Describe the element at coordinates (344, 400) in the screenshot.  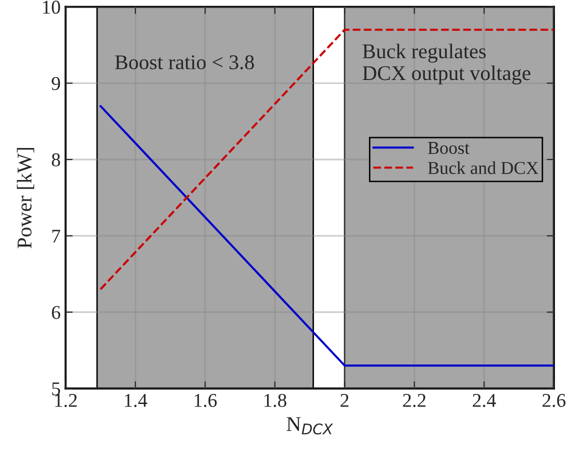
I see `x-tick-label: 2` at that location.